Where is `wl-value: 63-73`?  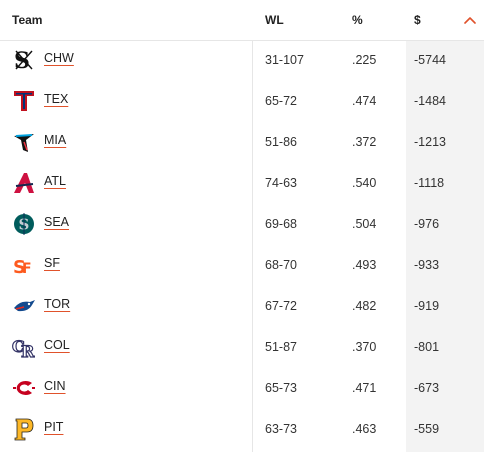
wl-value: 63-73 is located at coordinates (281, 429).